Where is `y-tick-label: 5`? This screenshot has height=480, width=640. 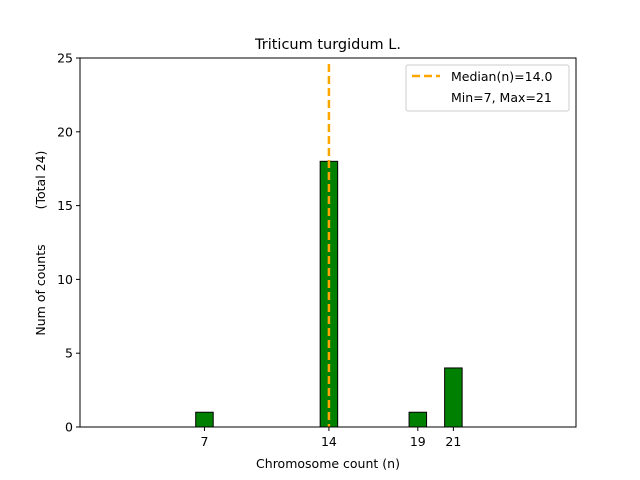 y-tick-label: 5 is located at coordinates (69, 353).